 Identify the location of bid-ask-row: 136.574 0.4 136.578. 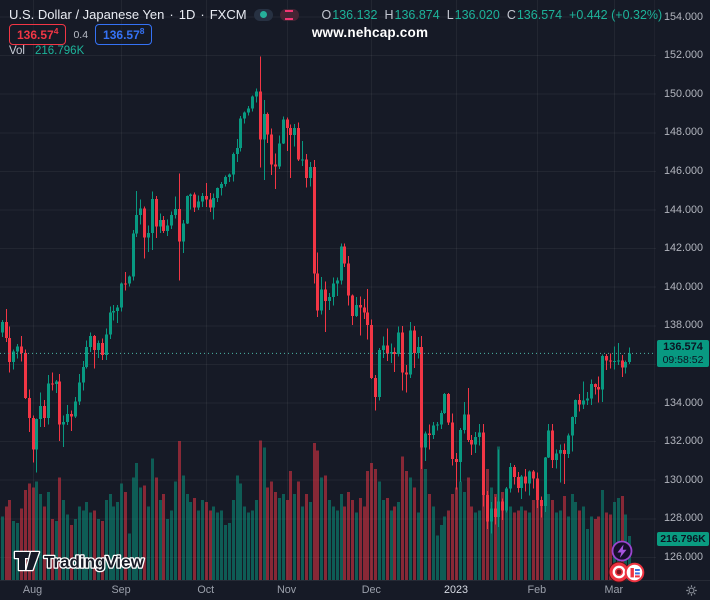
(81, 34).